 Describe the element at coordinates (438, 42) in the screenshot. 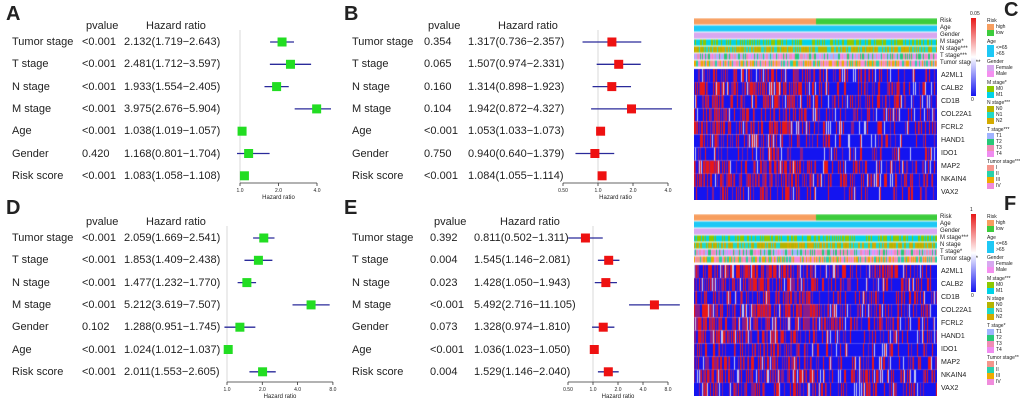

I see `row-pvalue: 0.354` at that location.